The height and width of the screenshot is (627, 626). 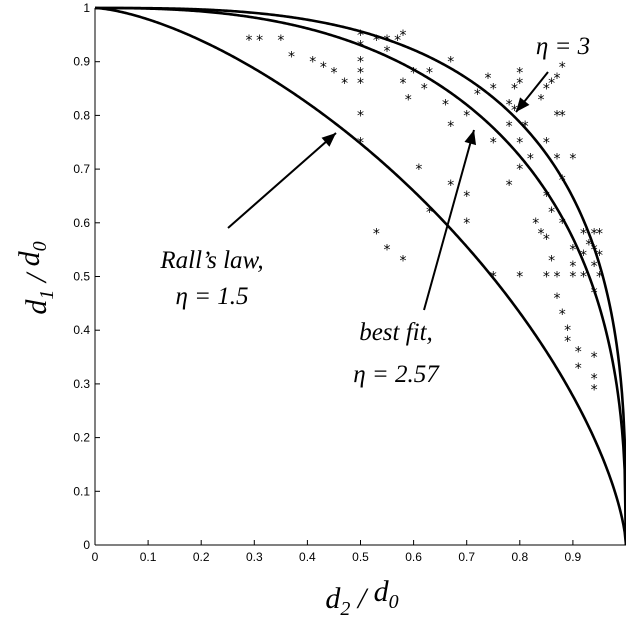 I want to click on arrow-ralls-law, so click(x=282, y=180).